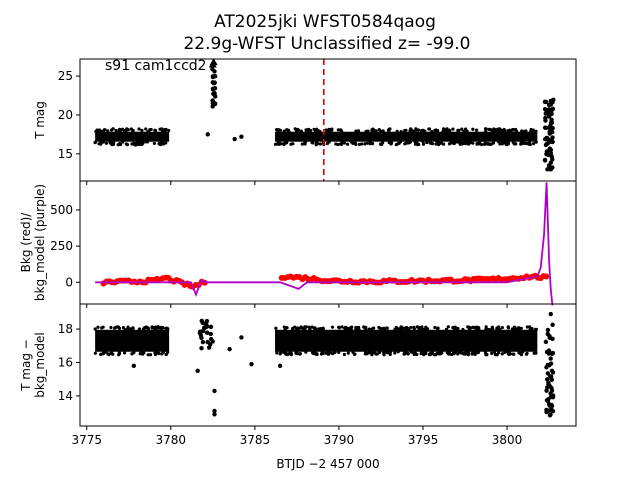 This screenshot has height=480, width=640. Describe the element at coordinates (65, 154) in the screenshot. I see `y-tick-label: 15` at that location.